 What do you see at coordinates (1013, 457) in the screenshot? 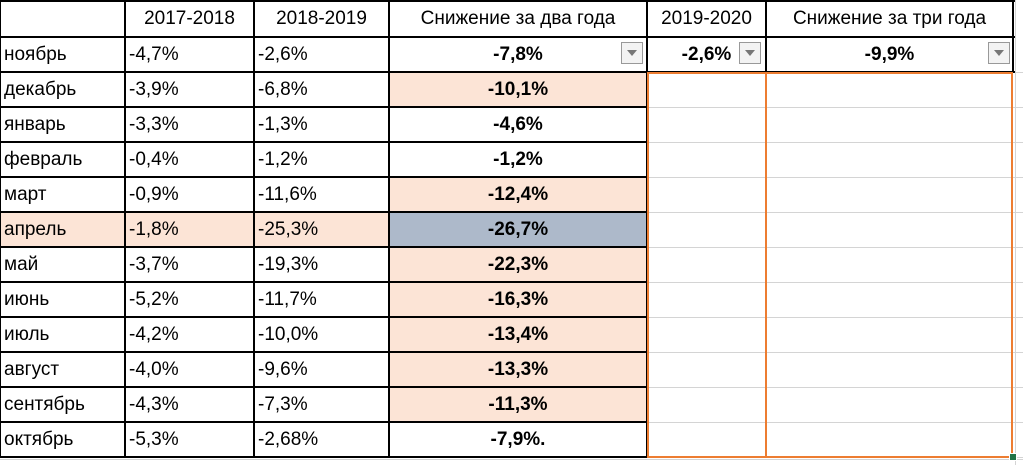
I see `fill-handle` at bounding box center [1013, 457].